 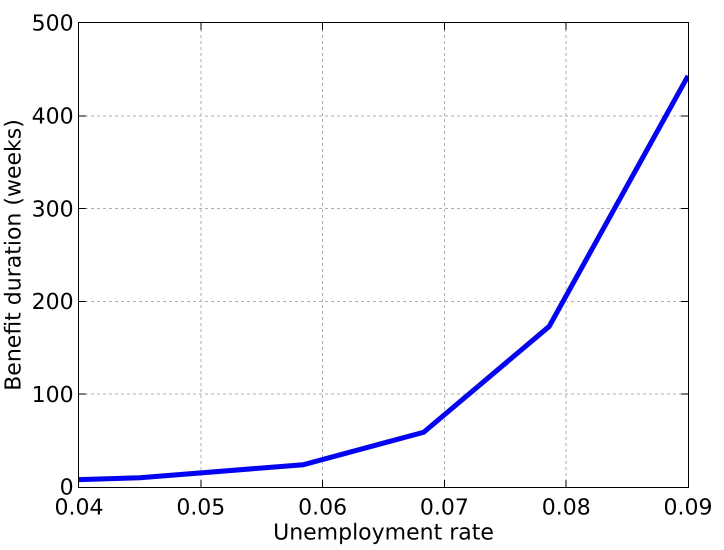 I want to click on y-tick-label: 400, so click(x=53, y=117).